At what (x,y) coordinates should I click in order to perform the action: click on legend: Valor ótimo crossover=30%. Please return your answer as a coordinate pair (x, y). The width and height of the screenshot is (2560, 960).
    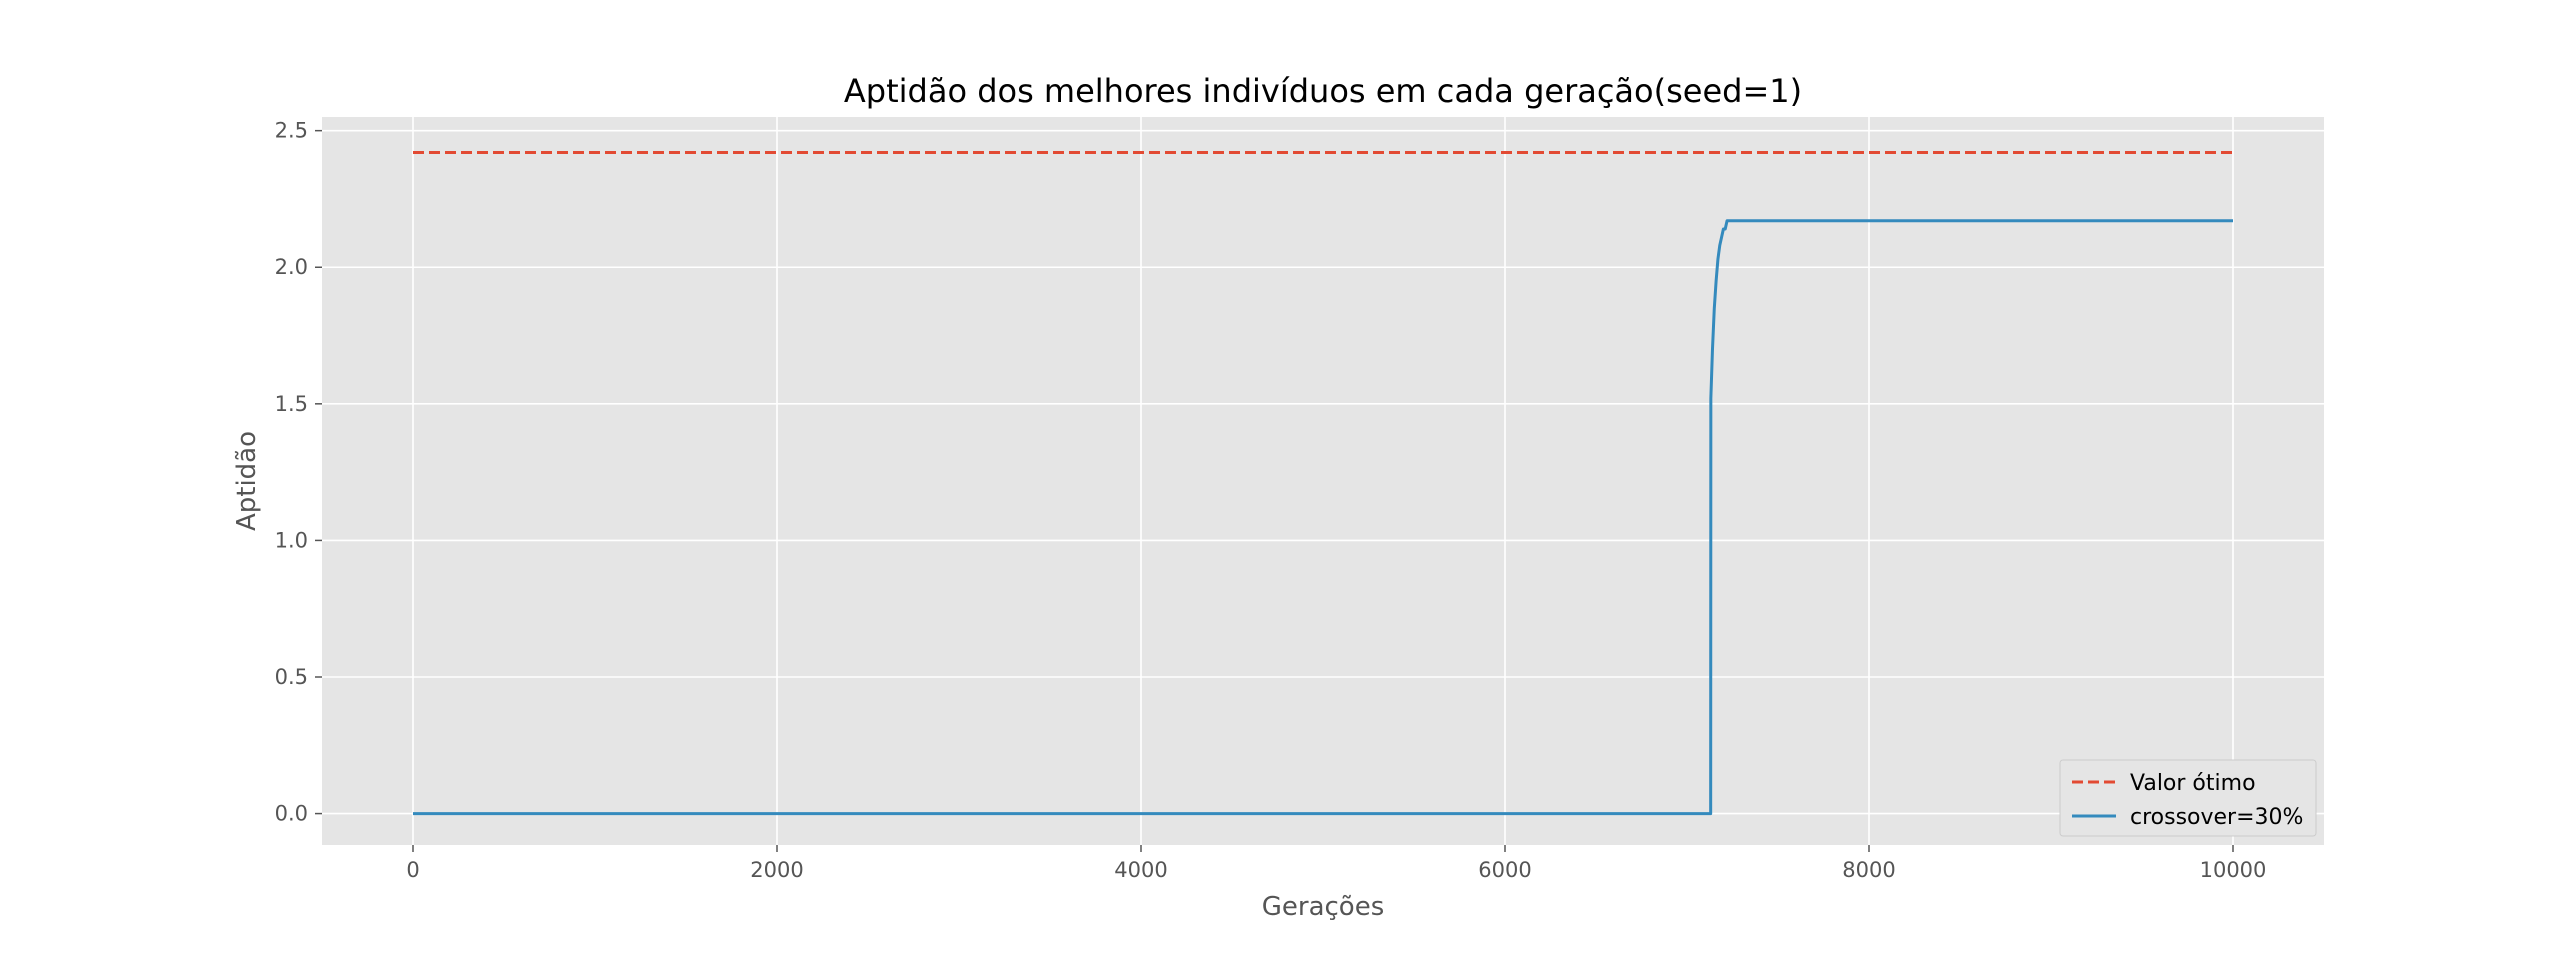
    Looking at the image, I should click on (2188, 798).